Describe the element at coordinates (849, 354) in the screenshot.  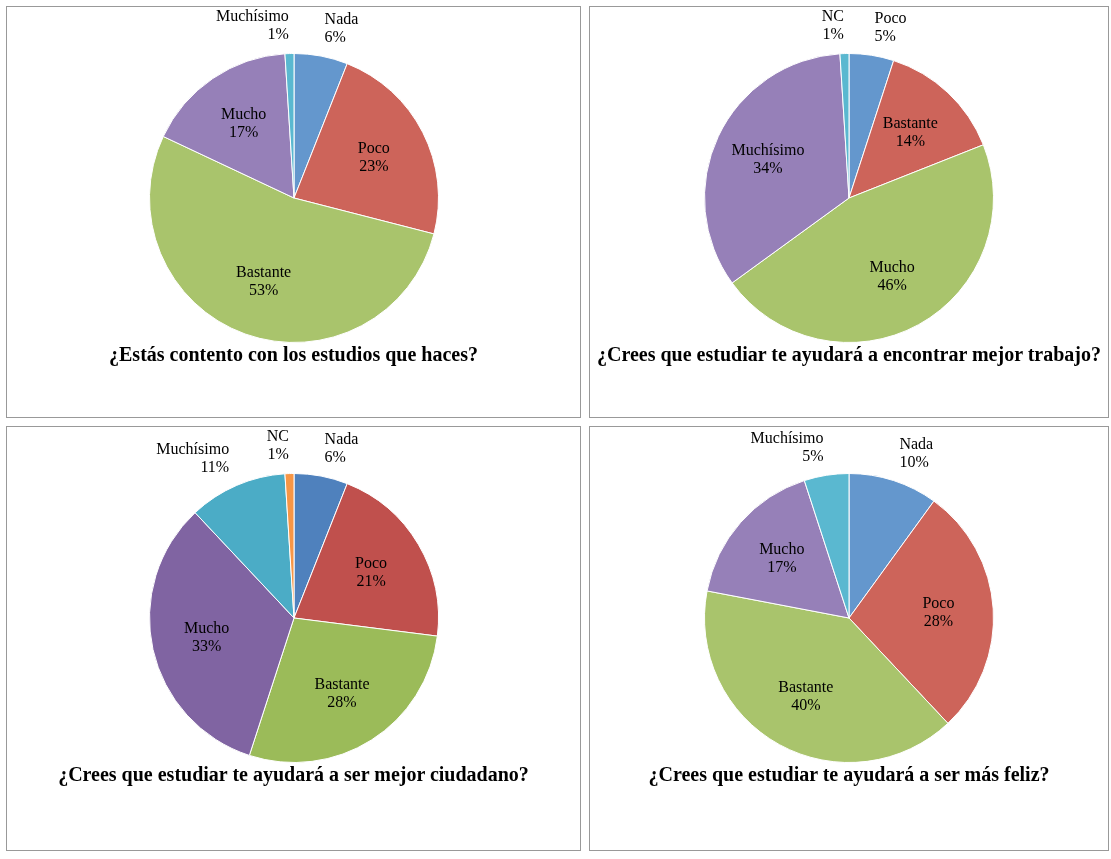
I see `text: ¿Crees que estudiar te ayudará a encontrar mejor trabajo?` at that location.